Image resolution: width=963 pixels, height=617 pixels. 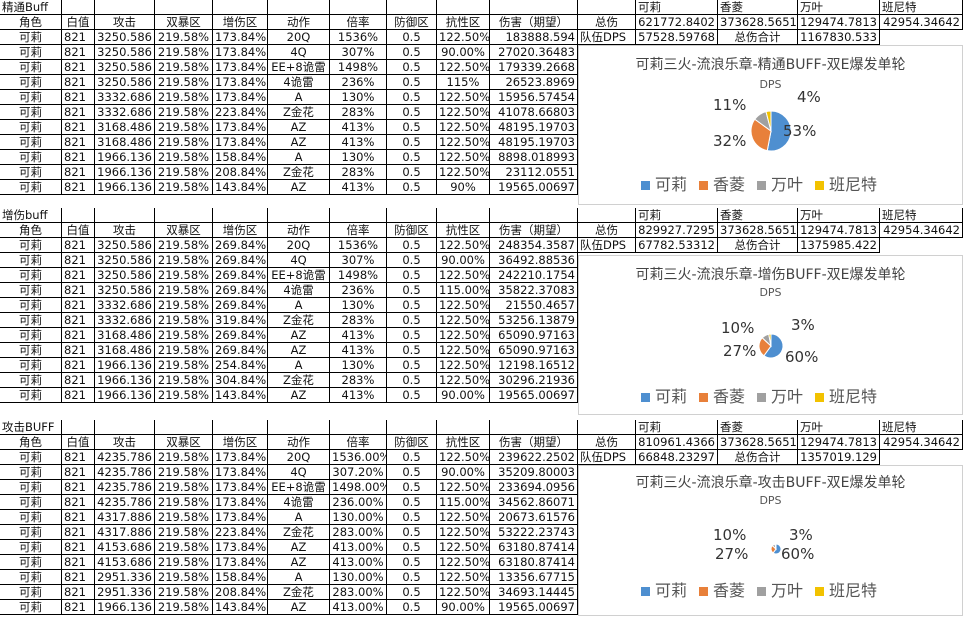 I want to click on table-cell: 413.00%, so click(x=358, y=562).